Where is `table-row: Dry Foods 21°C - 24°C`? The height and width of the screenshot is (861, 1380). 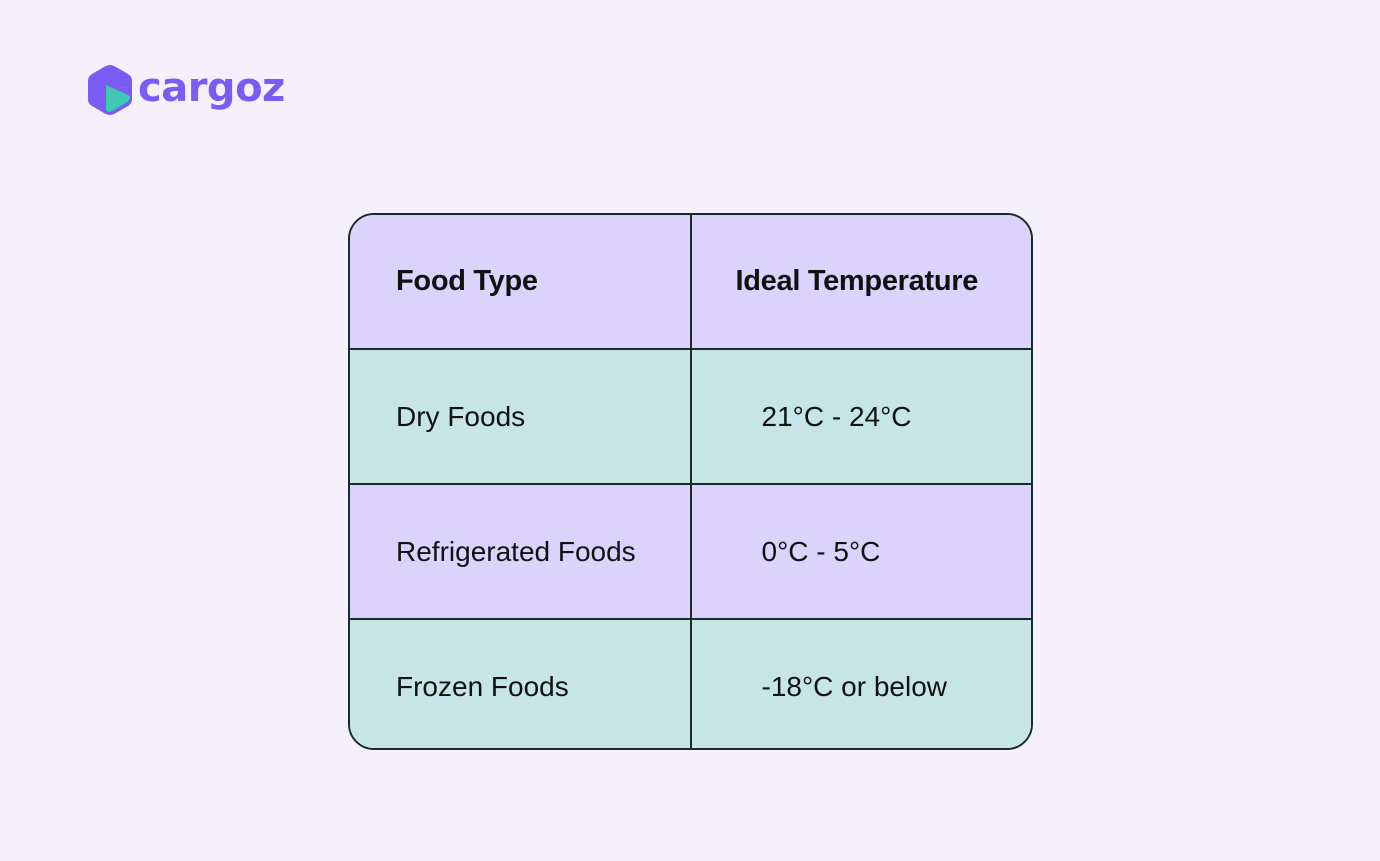 table-row: Dry Foods 21°C - 24°C is located at coordinates (690, 416).